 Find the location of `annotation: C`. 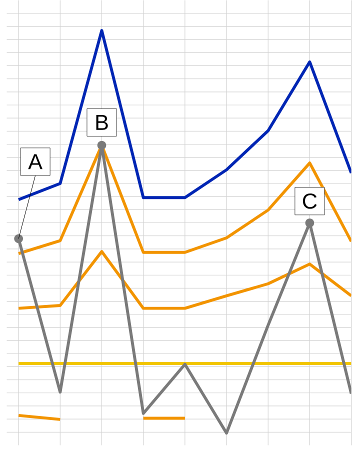

annotation: C is located at coordinates (310, 201).